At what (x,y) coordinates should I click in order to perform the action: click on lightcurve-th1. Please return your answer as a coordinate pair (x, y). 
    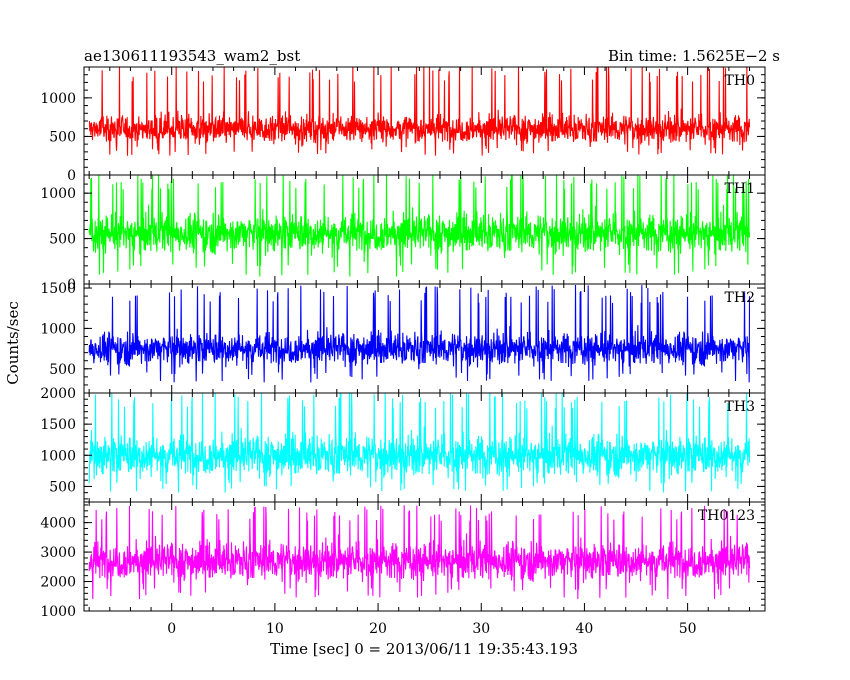
    Looking at the image, I should click on (419, 226).